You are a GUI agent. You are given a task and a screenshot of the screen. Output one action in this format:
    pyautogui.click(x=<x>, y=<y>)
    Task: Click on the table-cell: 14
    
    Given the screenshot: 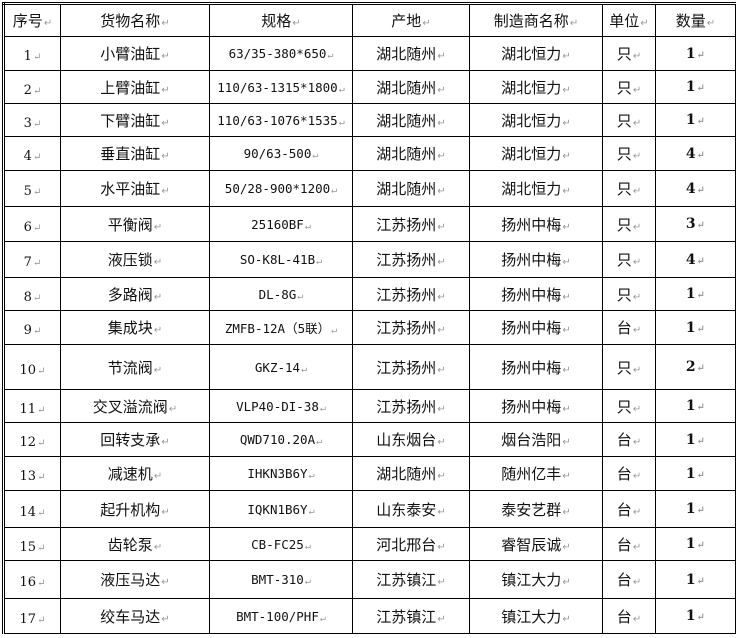 What is the action you would take?
    pyautogui.click(x=32, y=509)
    